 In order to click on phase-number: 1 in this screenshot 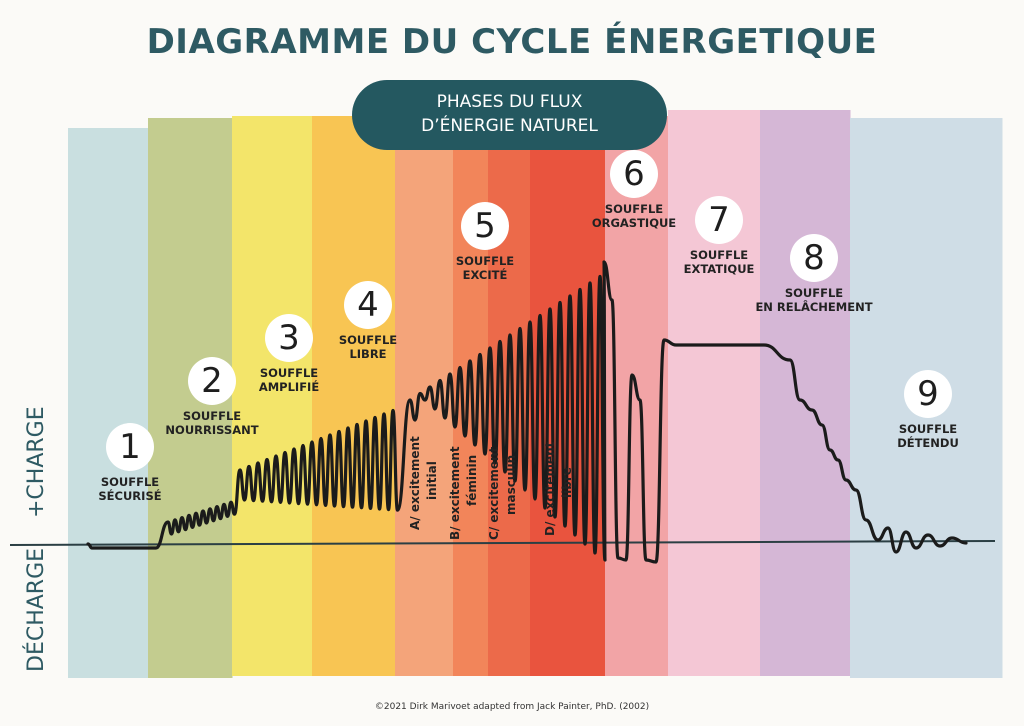, I will do `click(130, 447)`.